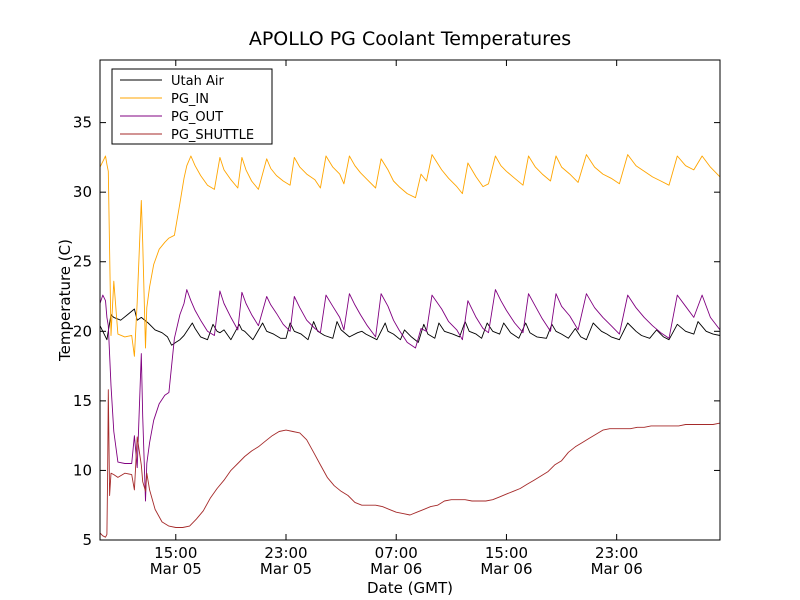  I want to click on legend-label-pg-in: PG_IN, so click(190, 99).